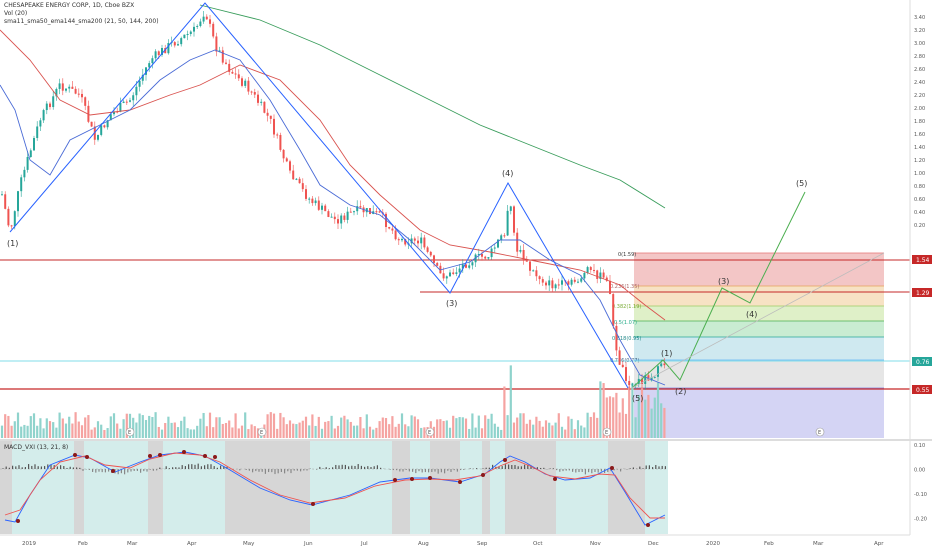 This screenshot has height=554, width=932. What do you see at coordinates (769, 544) in the screenshot?
I see `time-tick-label: Feb` at bounding box center [769, 544].